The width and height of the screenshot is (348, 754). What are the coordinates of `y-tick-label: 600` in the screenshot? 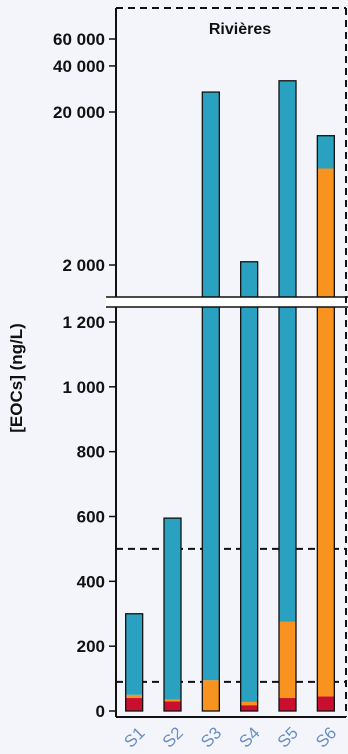 It's located at (91, 517).